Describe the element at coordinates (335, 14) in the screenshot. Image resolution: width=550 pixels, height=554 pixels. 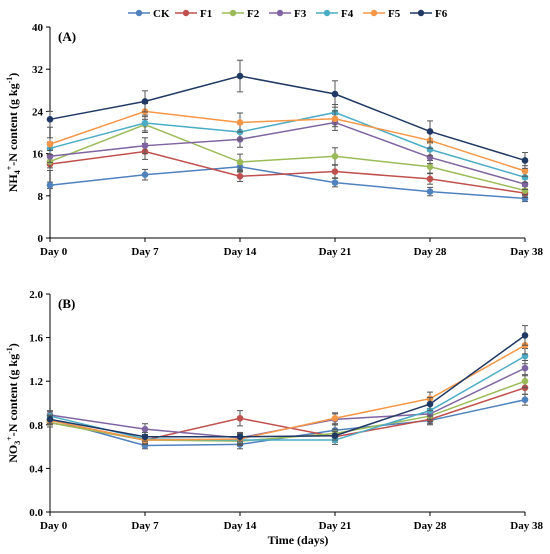
I see `legend-item-f4: F4` at that location.